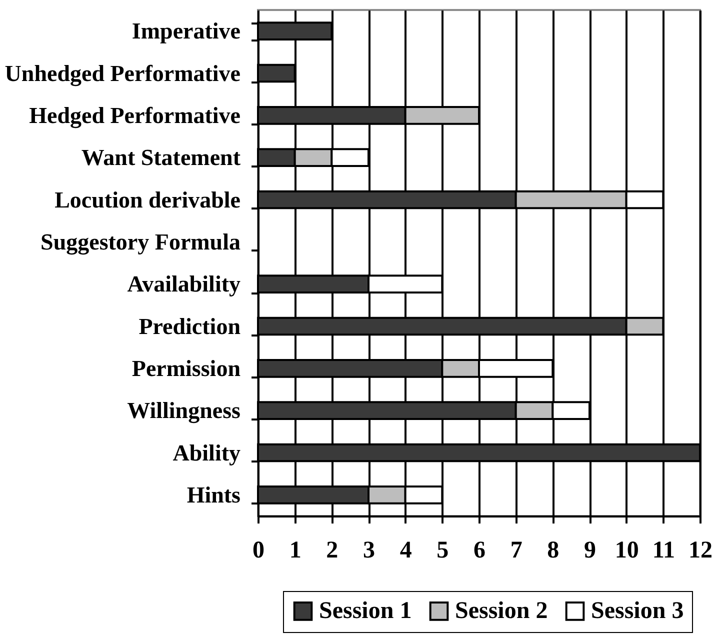 The image size is (713, 634). What do you see at coordinates (189, 326) in the screenshot?
I see `y-tick-label: Prediction` at bounding box center [189, 326].